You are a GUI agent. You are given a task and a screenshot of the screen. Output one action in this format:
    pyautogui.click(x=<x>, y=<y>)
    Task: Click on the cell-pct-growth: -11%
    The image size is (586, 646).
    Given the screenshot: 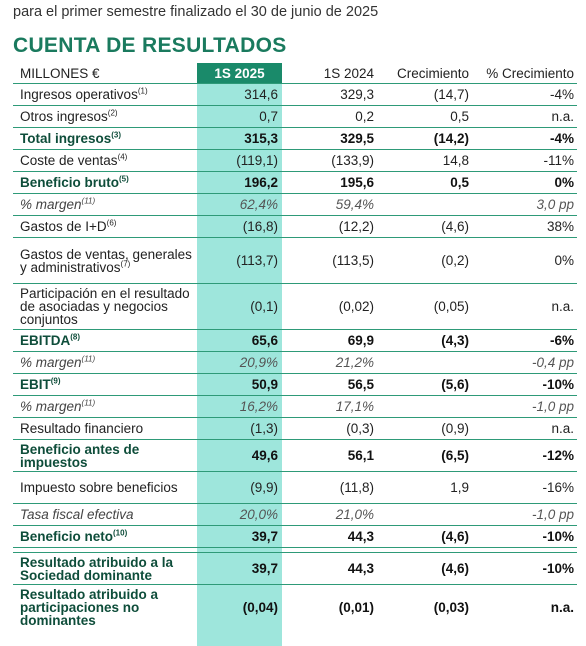 What is the action you would take?
    pyautogui.click(x=524, y=160)
    